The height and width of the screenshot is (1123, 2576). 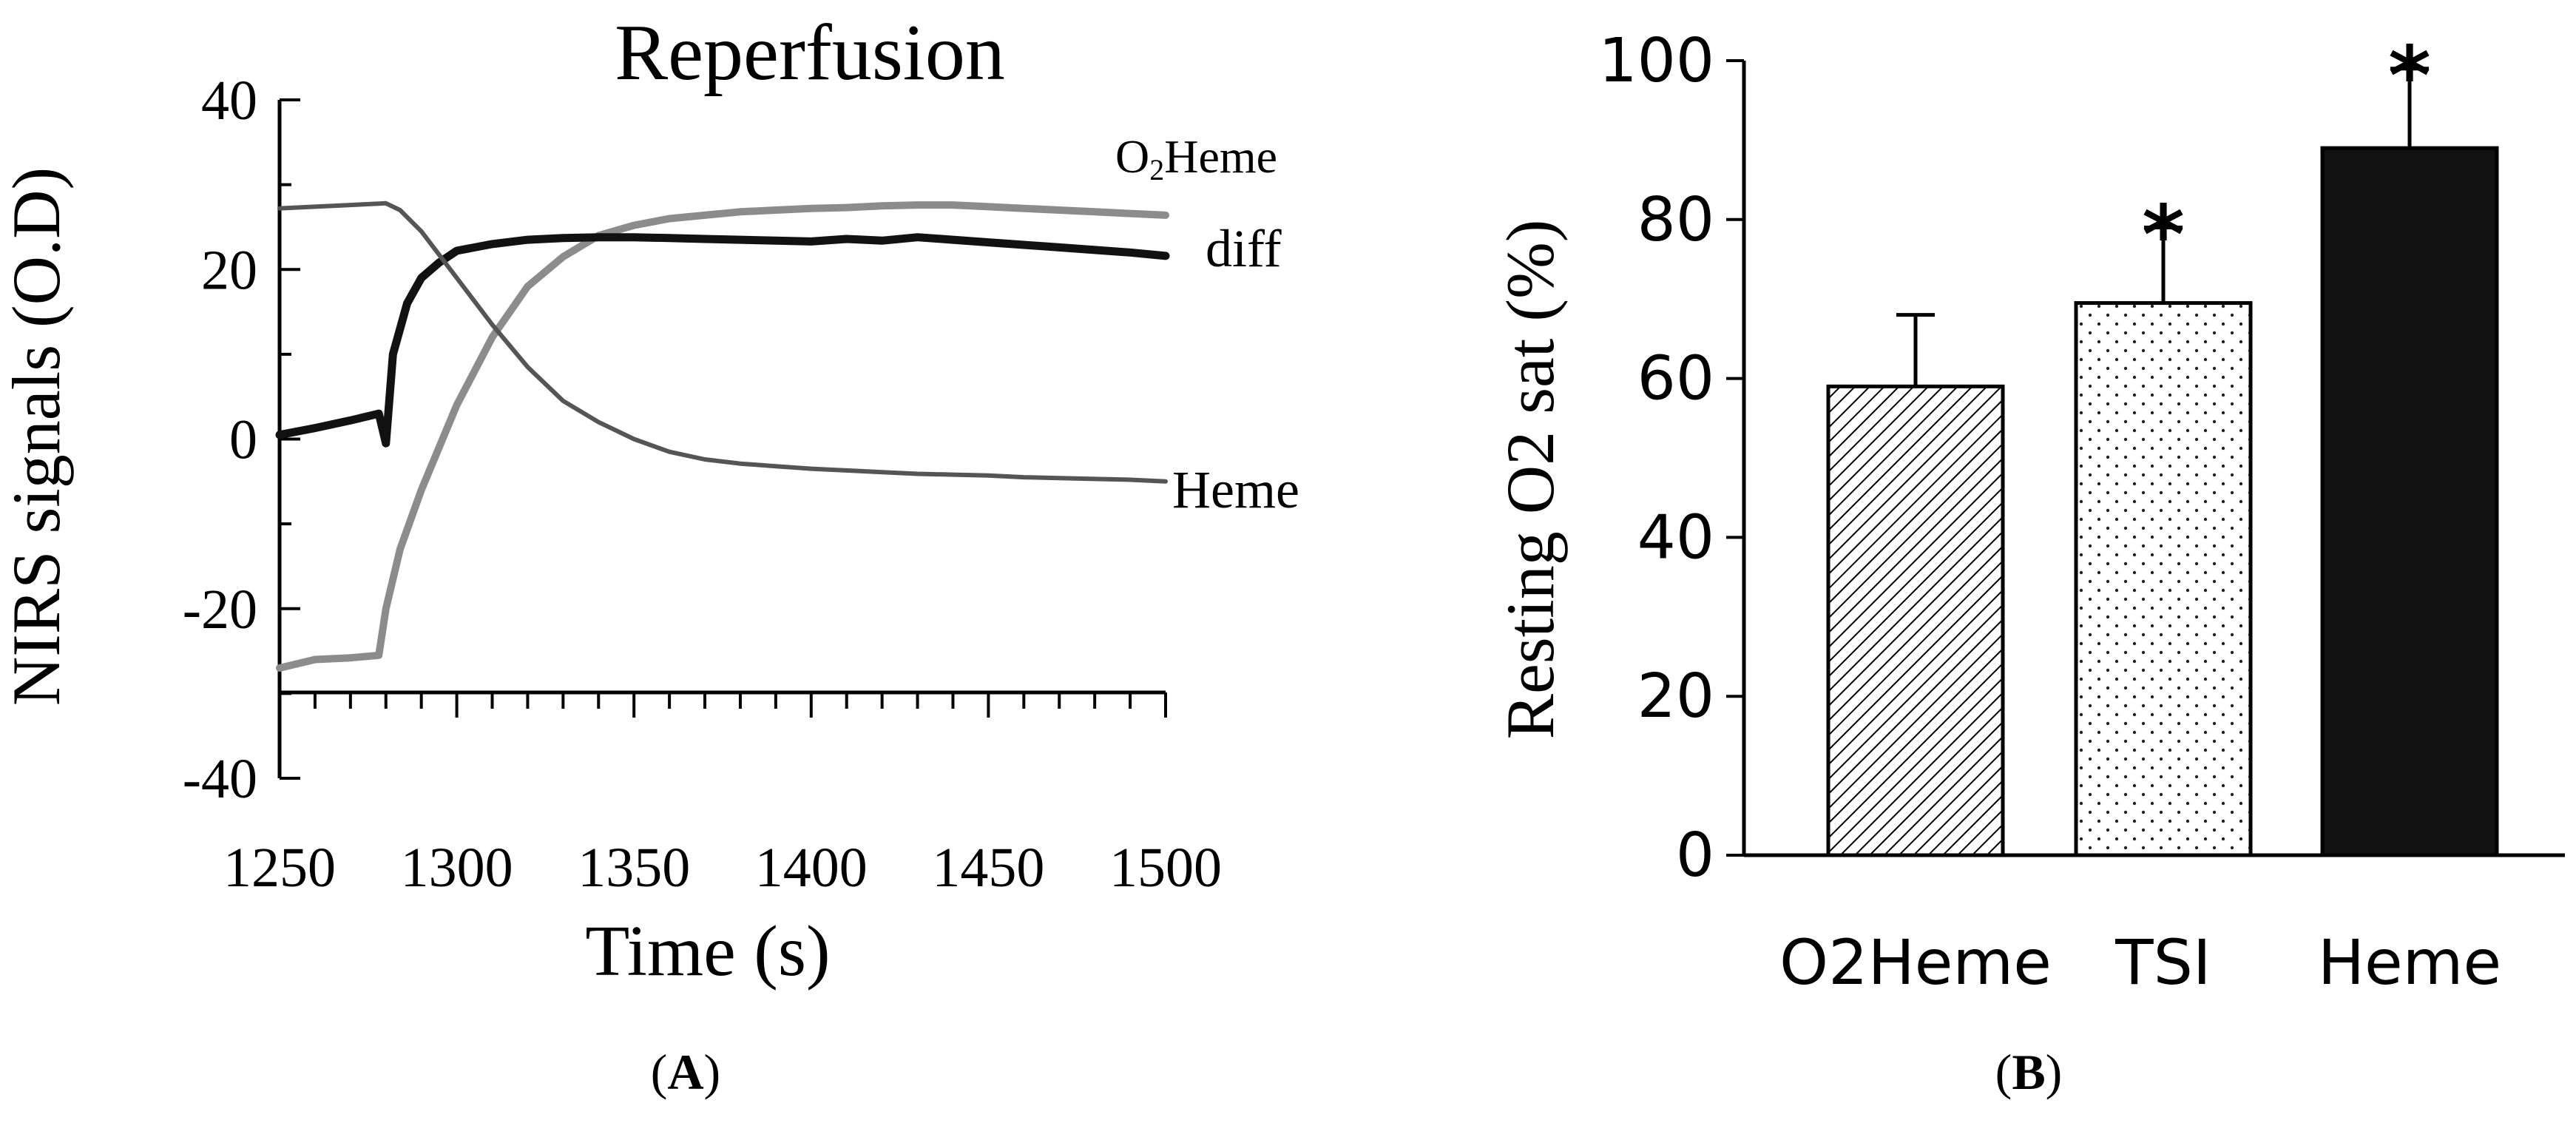 I want to click on series-line-diff, so click(x=722, y=340).